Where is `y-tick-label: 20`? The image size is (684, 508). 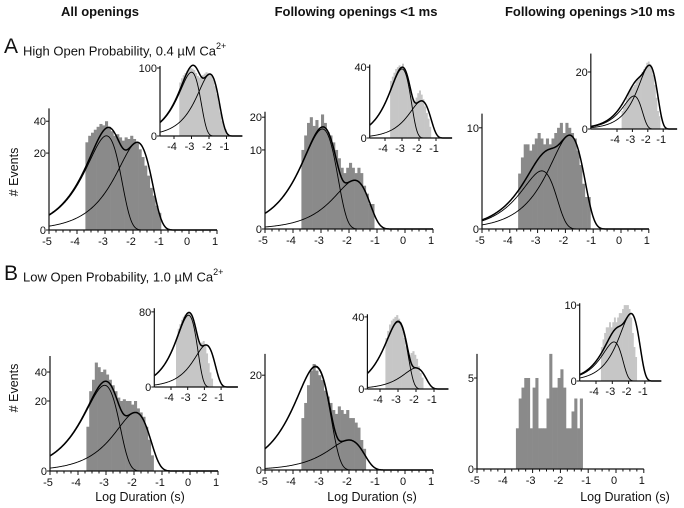
y-tick-label: 20 is located at coordinates (40, 154).